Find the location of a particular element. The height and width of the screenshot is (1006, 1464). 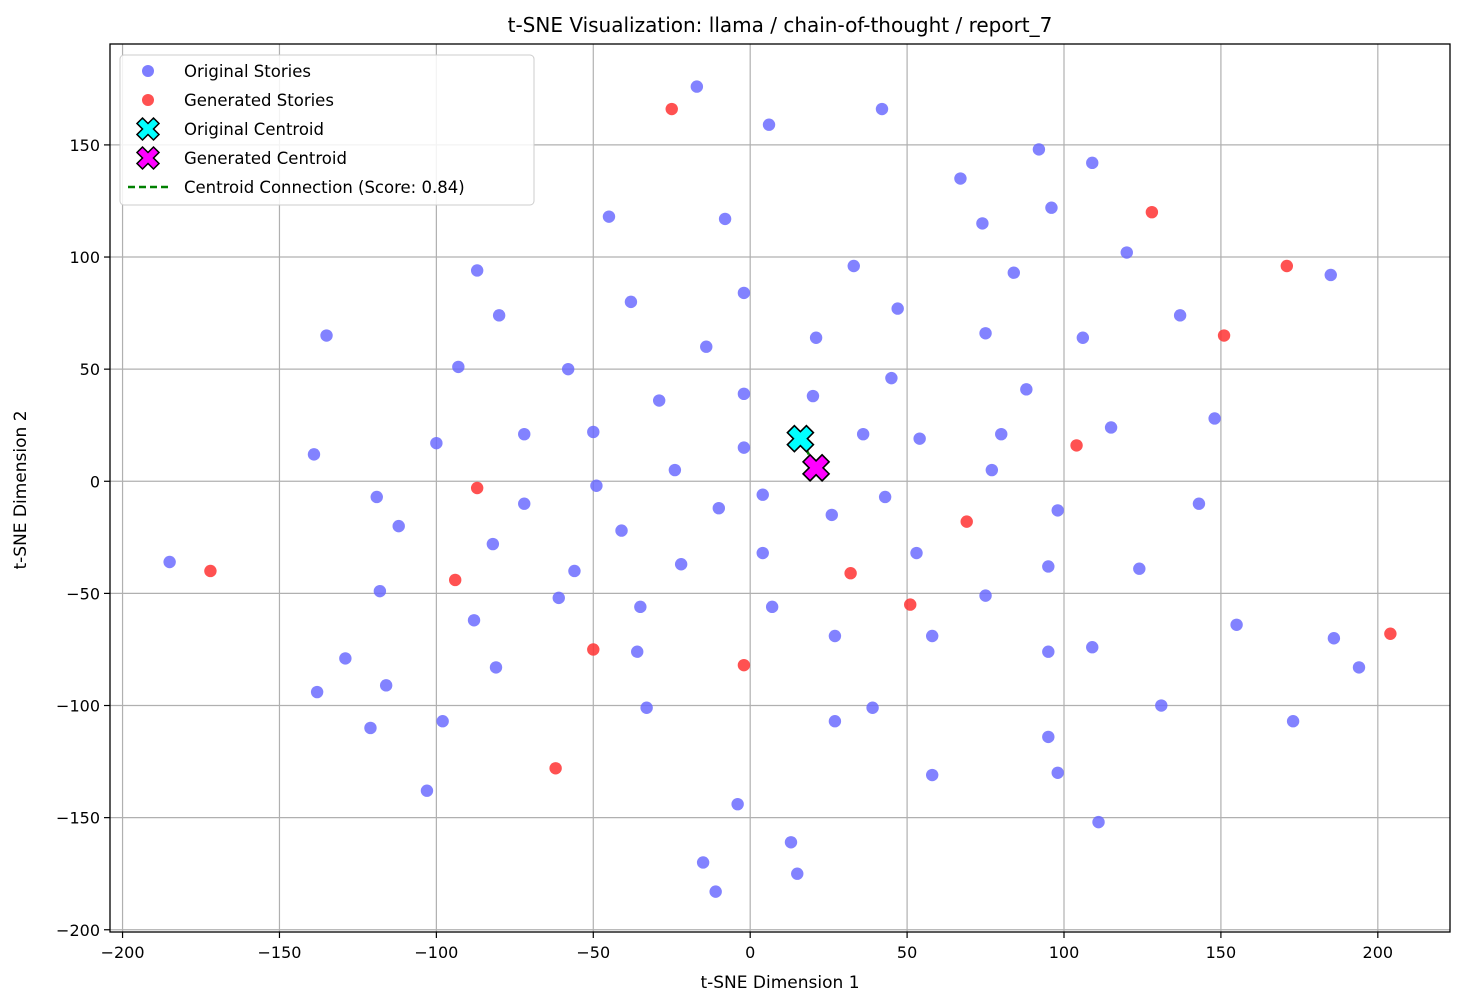

legend-label-generated: Generated Stories is located at coordinates (259, 100).